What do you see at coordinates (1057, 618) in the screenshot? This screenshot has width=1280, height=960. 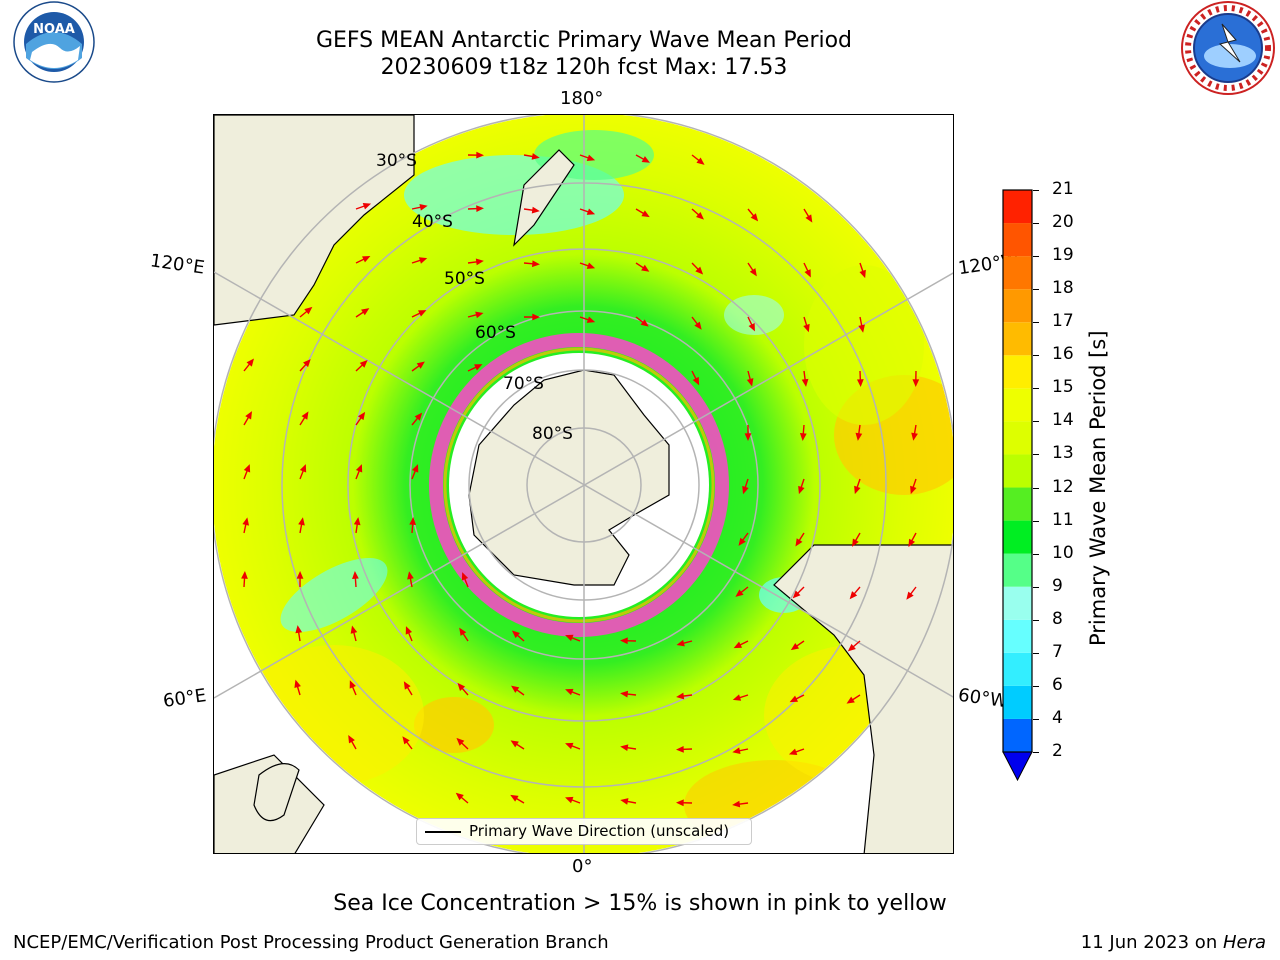 I see `colorbar-tick-label: 8` at bounding box center [1057, 618].